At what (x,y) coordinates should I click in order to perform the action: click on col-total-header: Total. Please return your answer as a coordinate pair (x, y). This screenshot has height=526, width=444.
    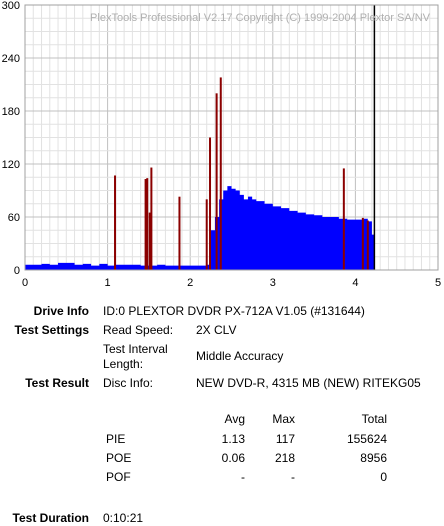
    Looking at the image, I should click on (374, 419).